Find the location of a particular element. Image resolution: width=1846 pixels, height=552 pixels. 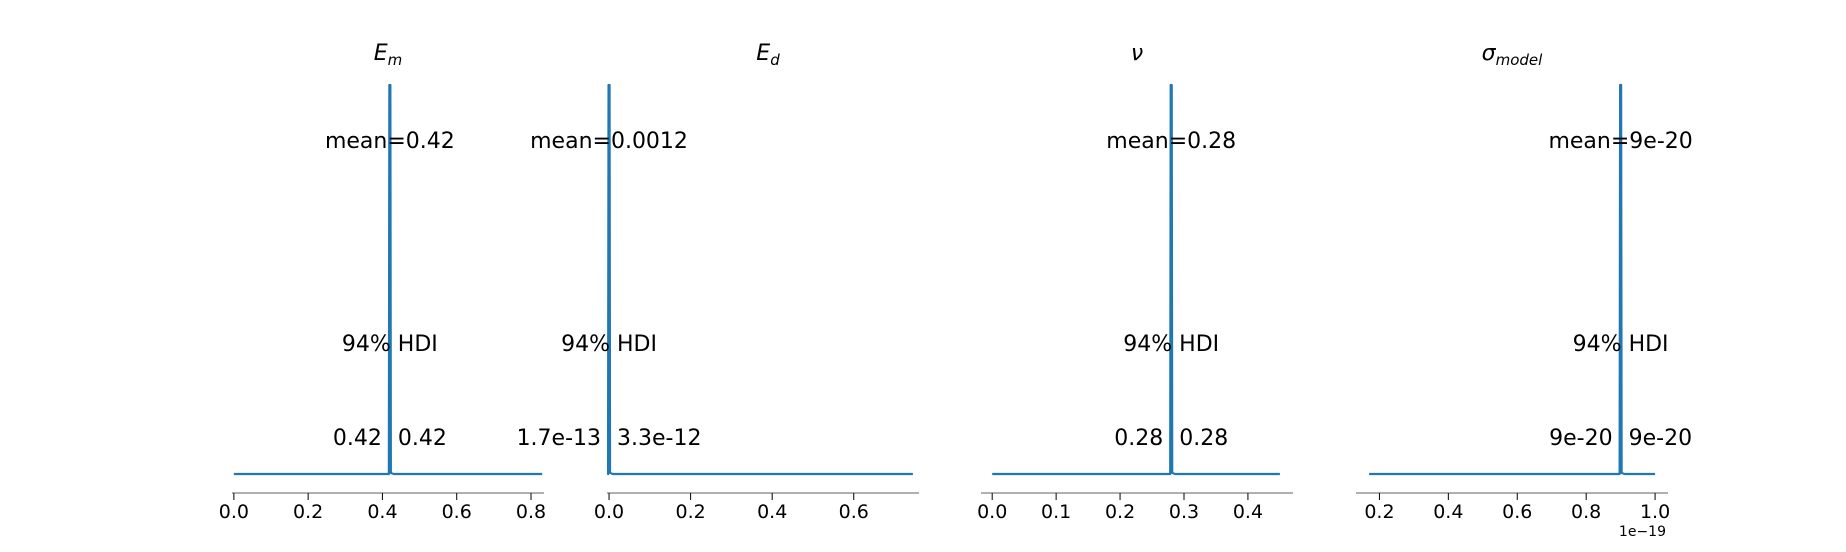

panel-title-main: ν is located at coordinates (1137, 53).